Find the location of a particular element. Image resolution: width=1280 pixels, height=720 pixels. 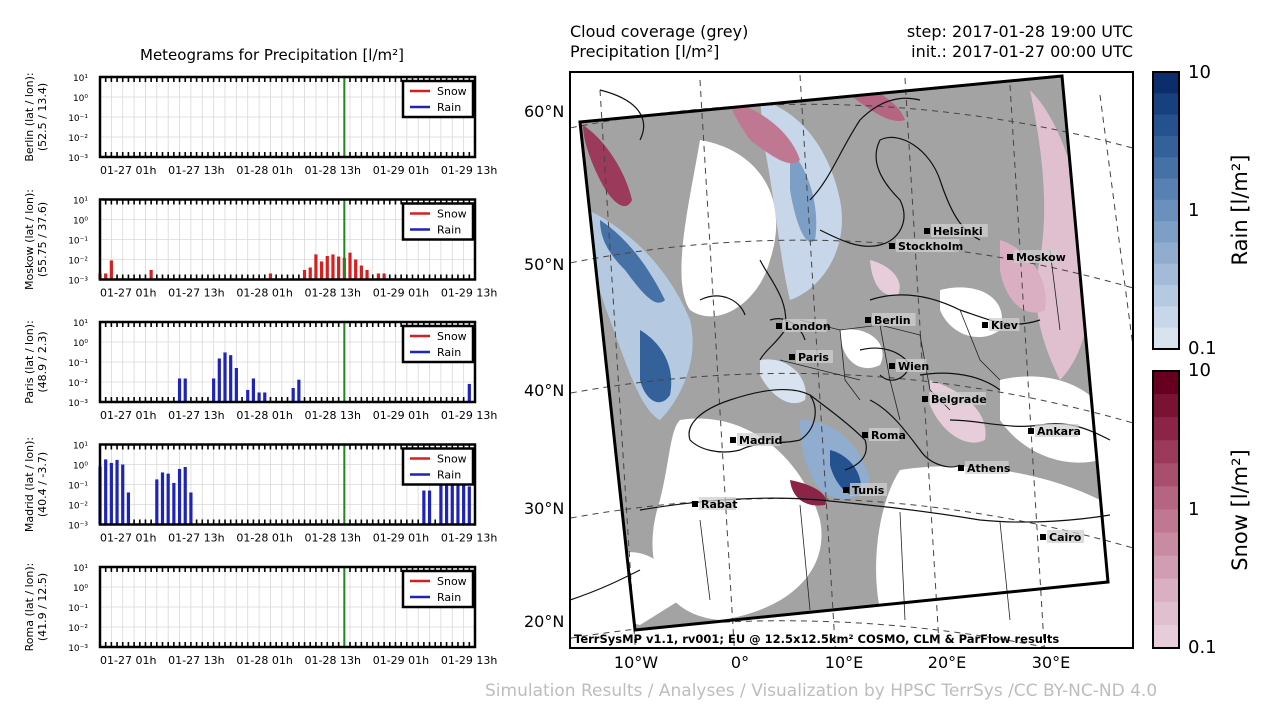

city-label: Roma is located at coordinates (888, 435).